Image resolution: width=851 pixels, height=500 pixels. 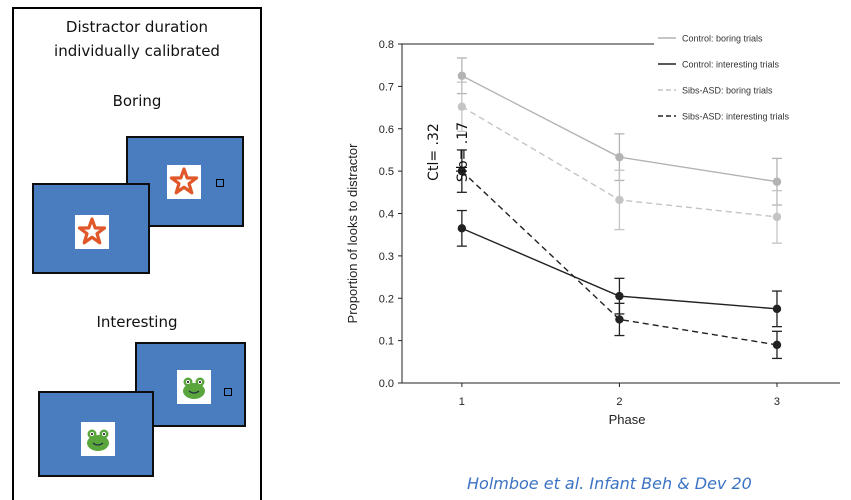 What do you see at coordinates (619, 402) in the screenshot?
I see `x-tick-label: 2` at bounding box center [619, 402].